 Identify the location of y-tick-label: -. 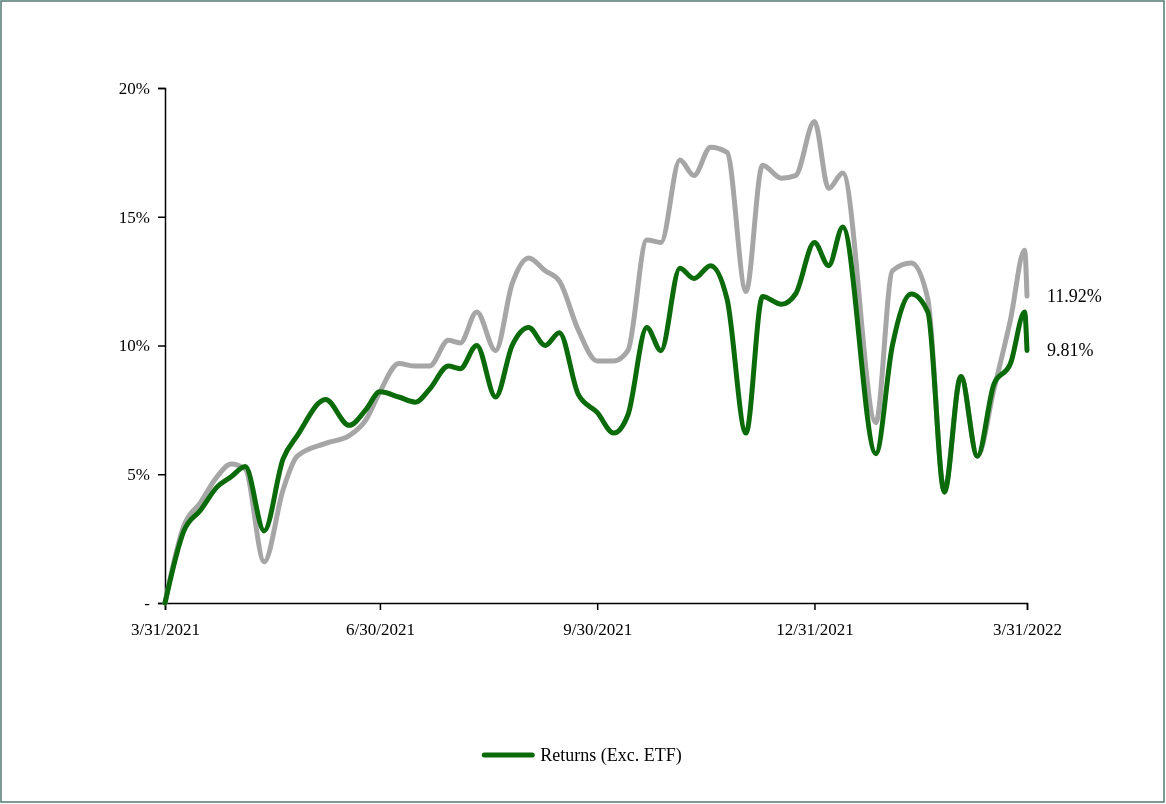
(147, 603).